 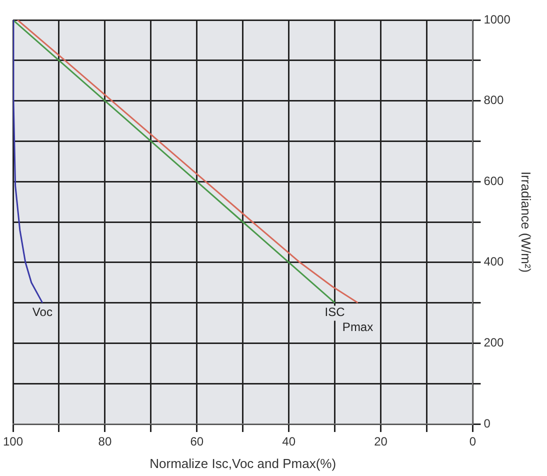 What do you see at coordinates (197, 441) in the screenshot?
I see `x-tick-label: 60` at bounding box center [197, 441].